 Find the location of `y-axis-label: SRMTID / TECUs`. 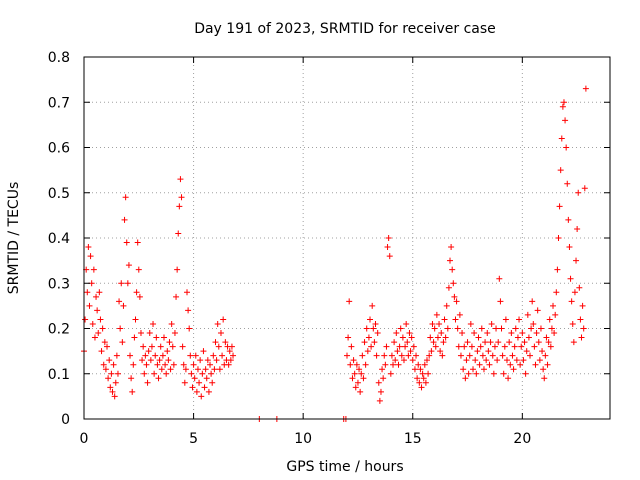

y-axis-label: SRMTID / TECUs is located at coordinates (14, 238).